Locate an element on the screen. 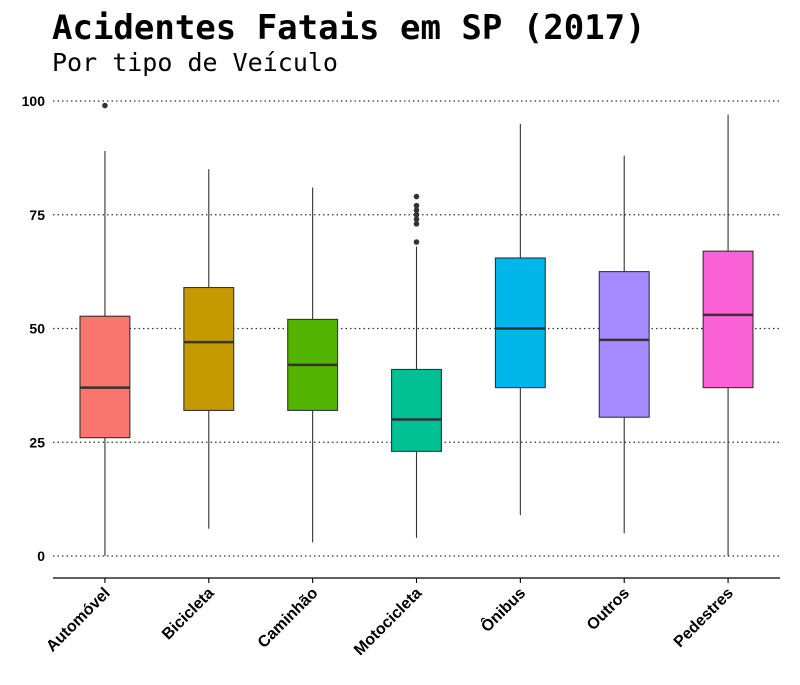 Image resolution: width=800 pixels, height=685 pixels. x-tick-label-cat-2: Caminhão is located at coordinates (288, 618).